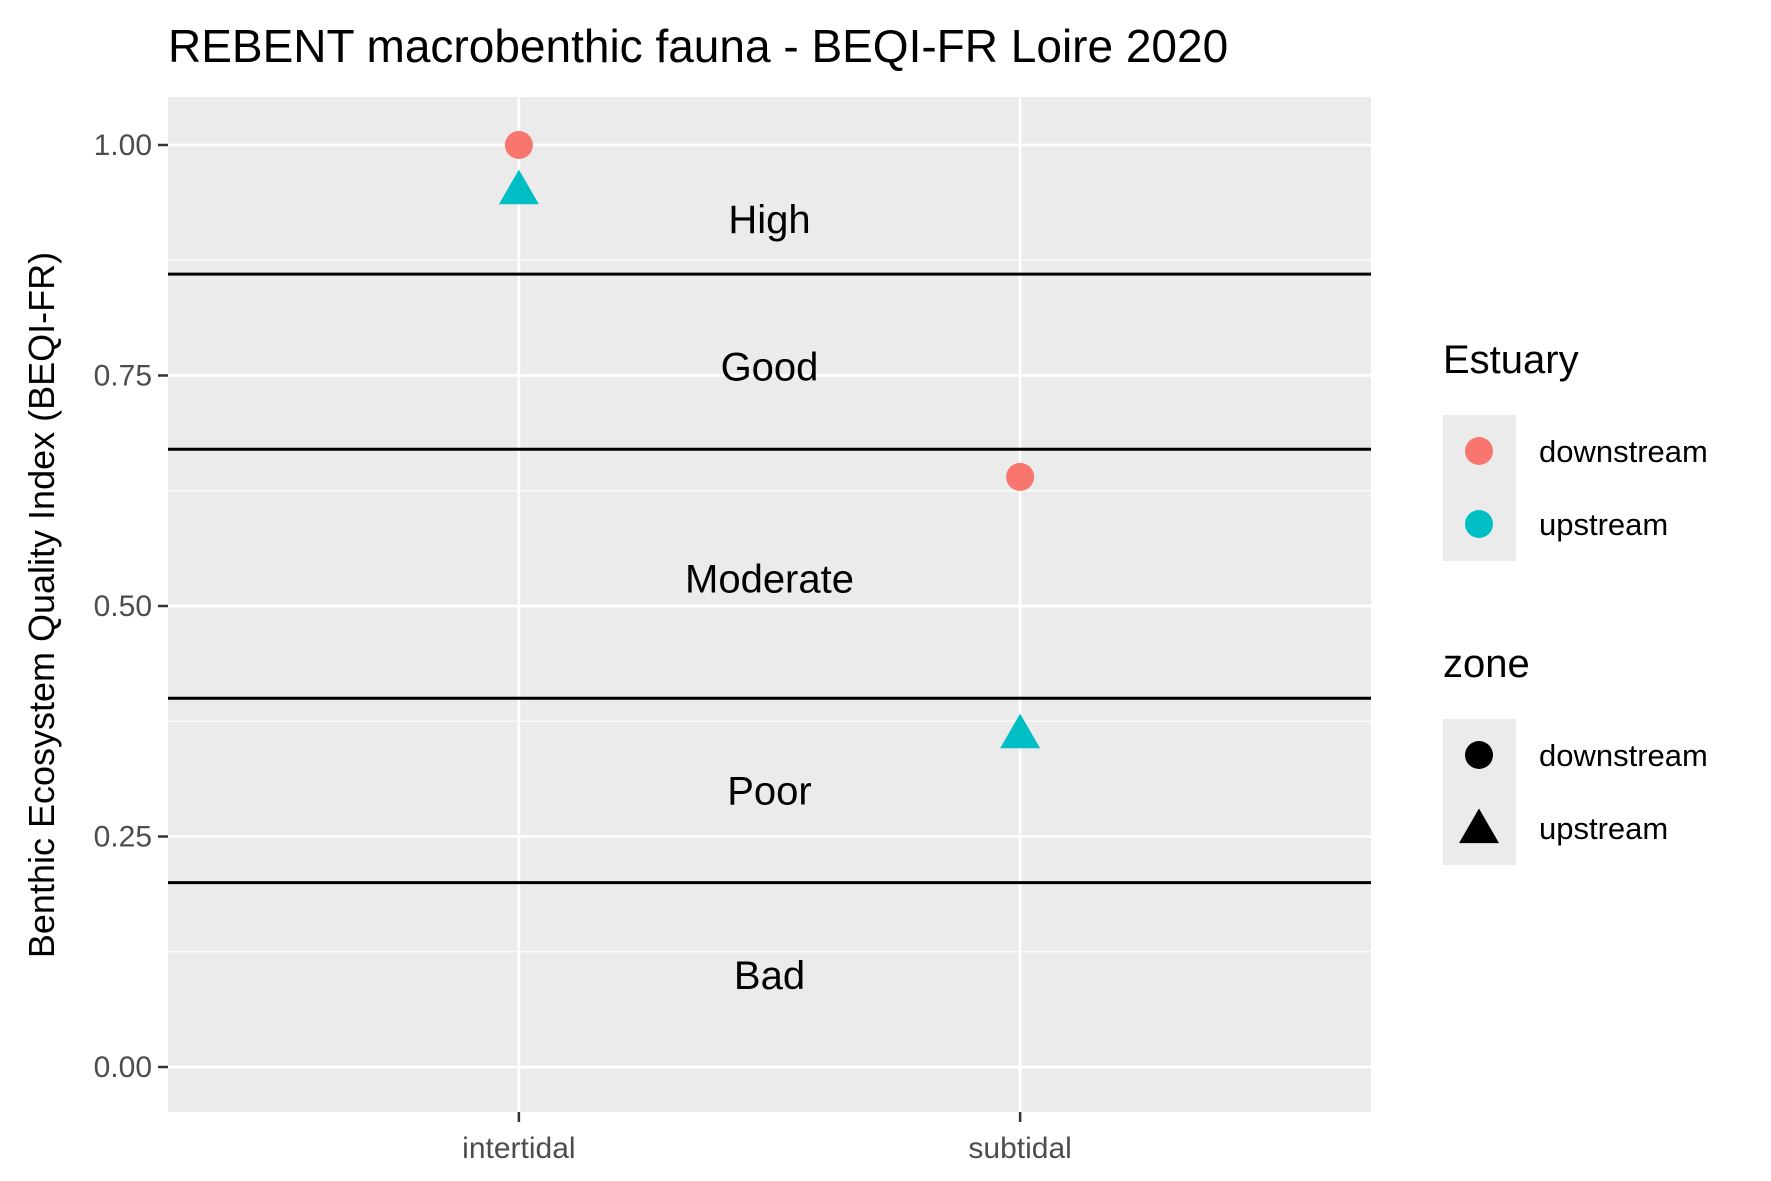 The image size is (1771, 1181). What do you see at coordinates (123, 1067) in the screenshot?
I see `y-tick-label: 0.00` at bounding box center [123, 1067].